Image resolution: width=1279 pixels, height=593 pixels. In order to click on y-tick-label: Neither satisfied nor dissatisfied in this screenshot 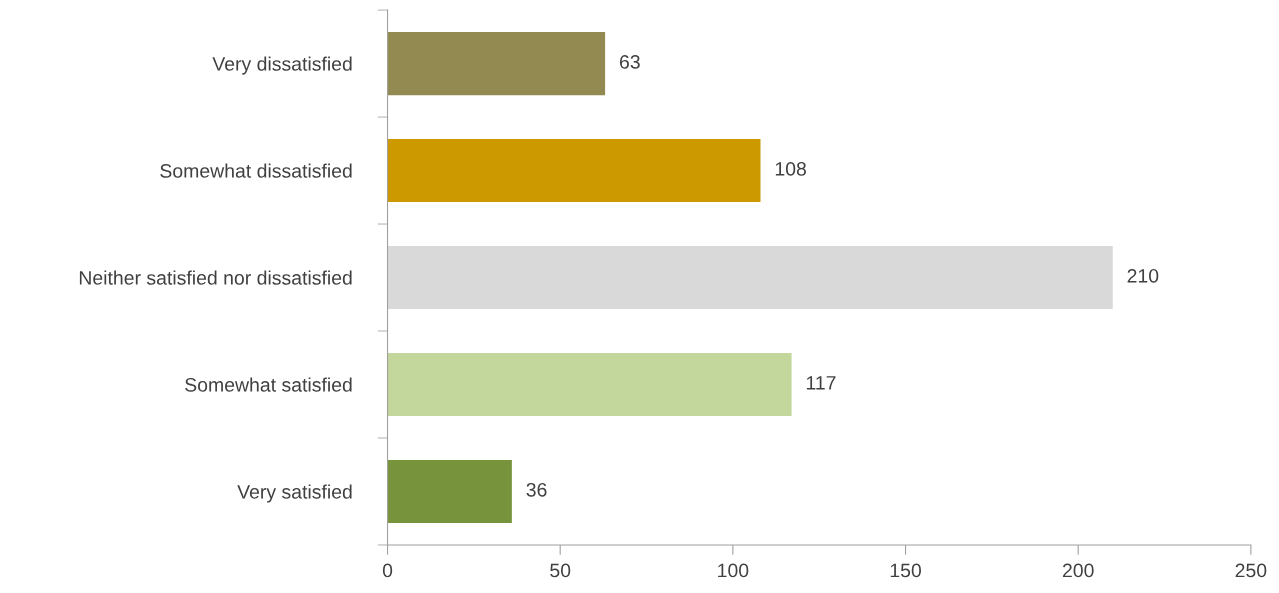, I will do `click(215, 277)`.